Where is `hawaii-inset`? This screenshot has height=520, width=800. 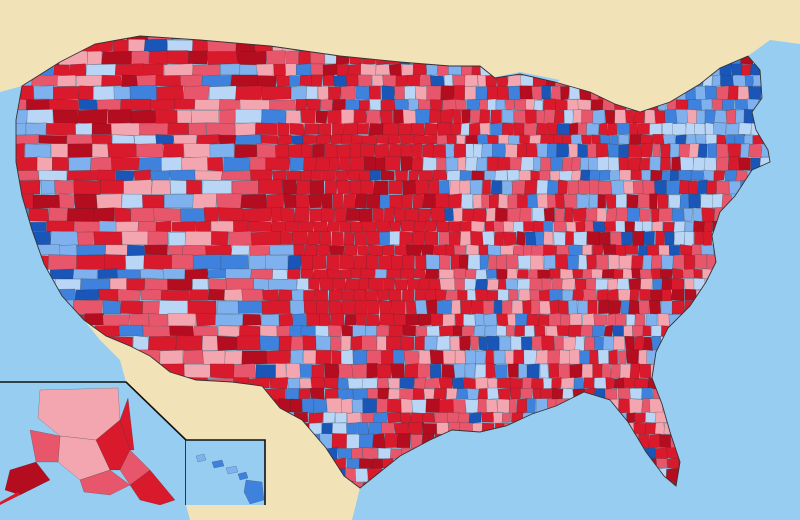
hawaii-inset is located at coordinates (226, 472).